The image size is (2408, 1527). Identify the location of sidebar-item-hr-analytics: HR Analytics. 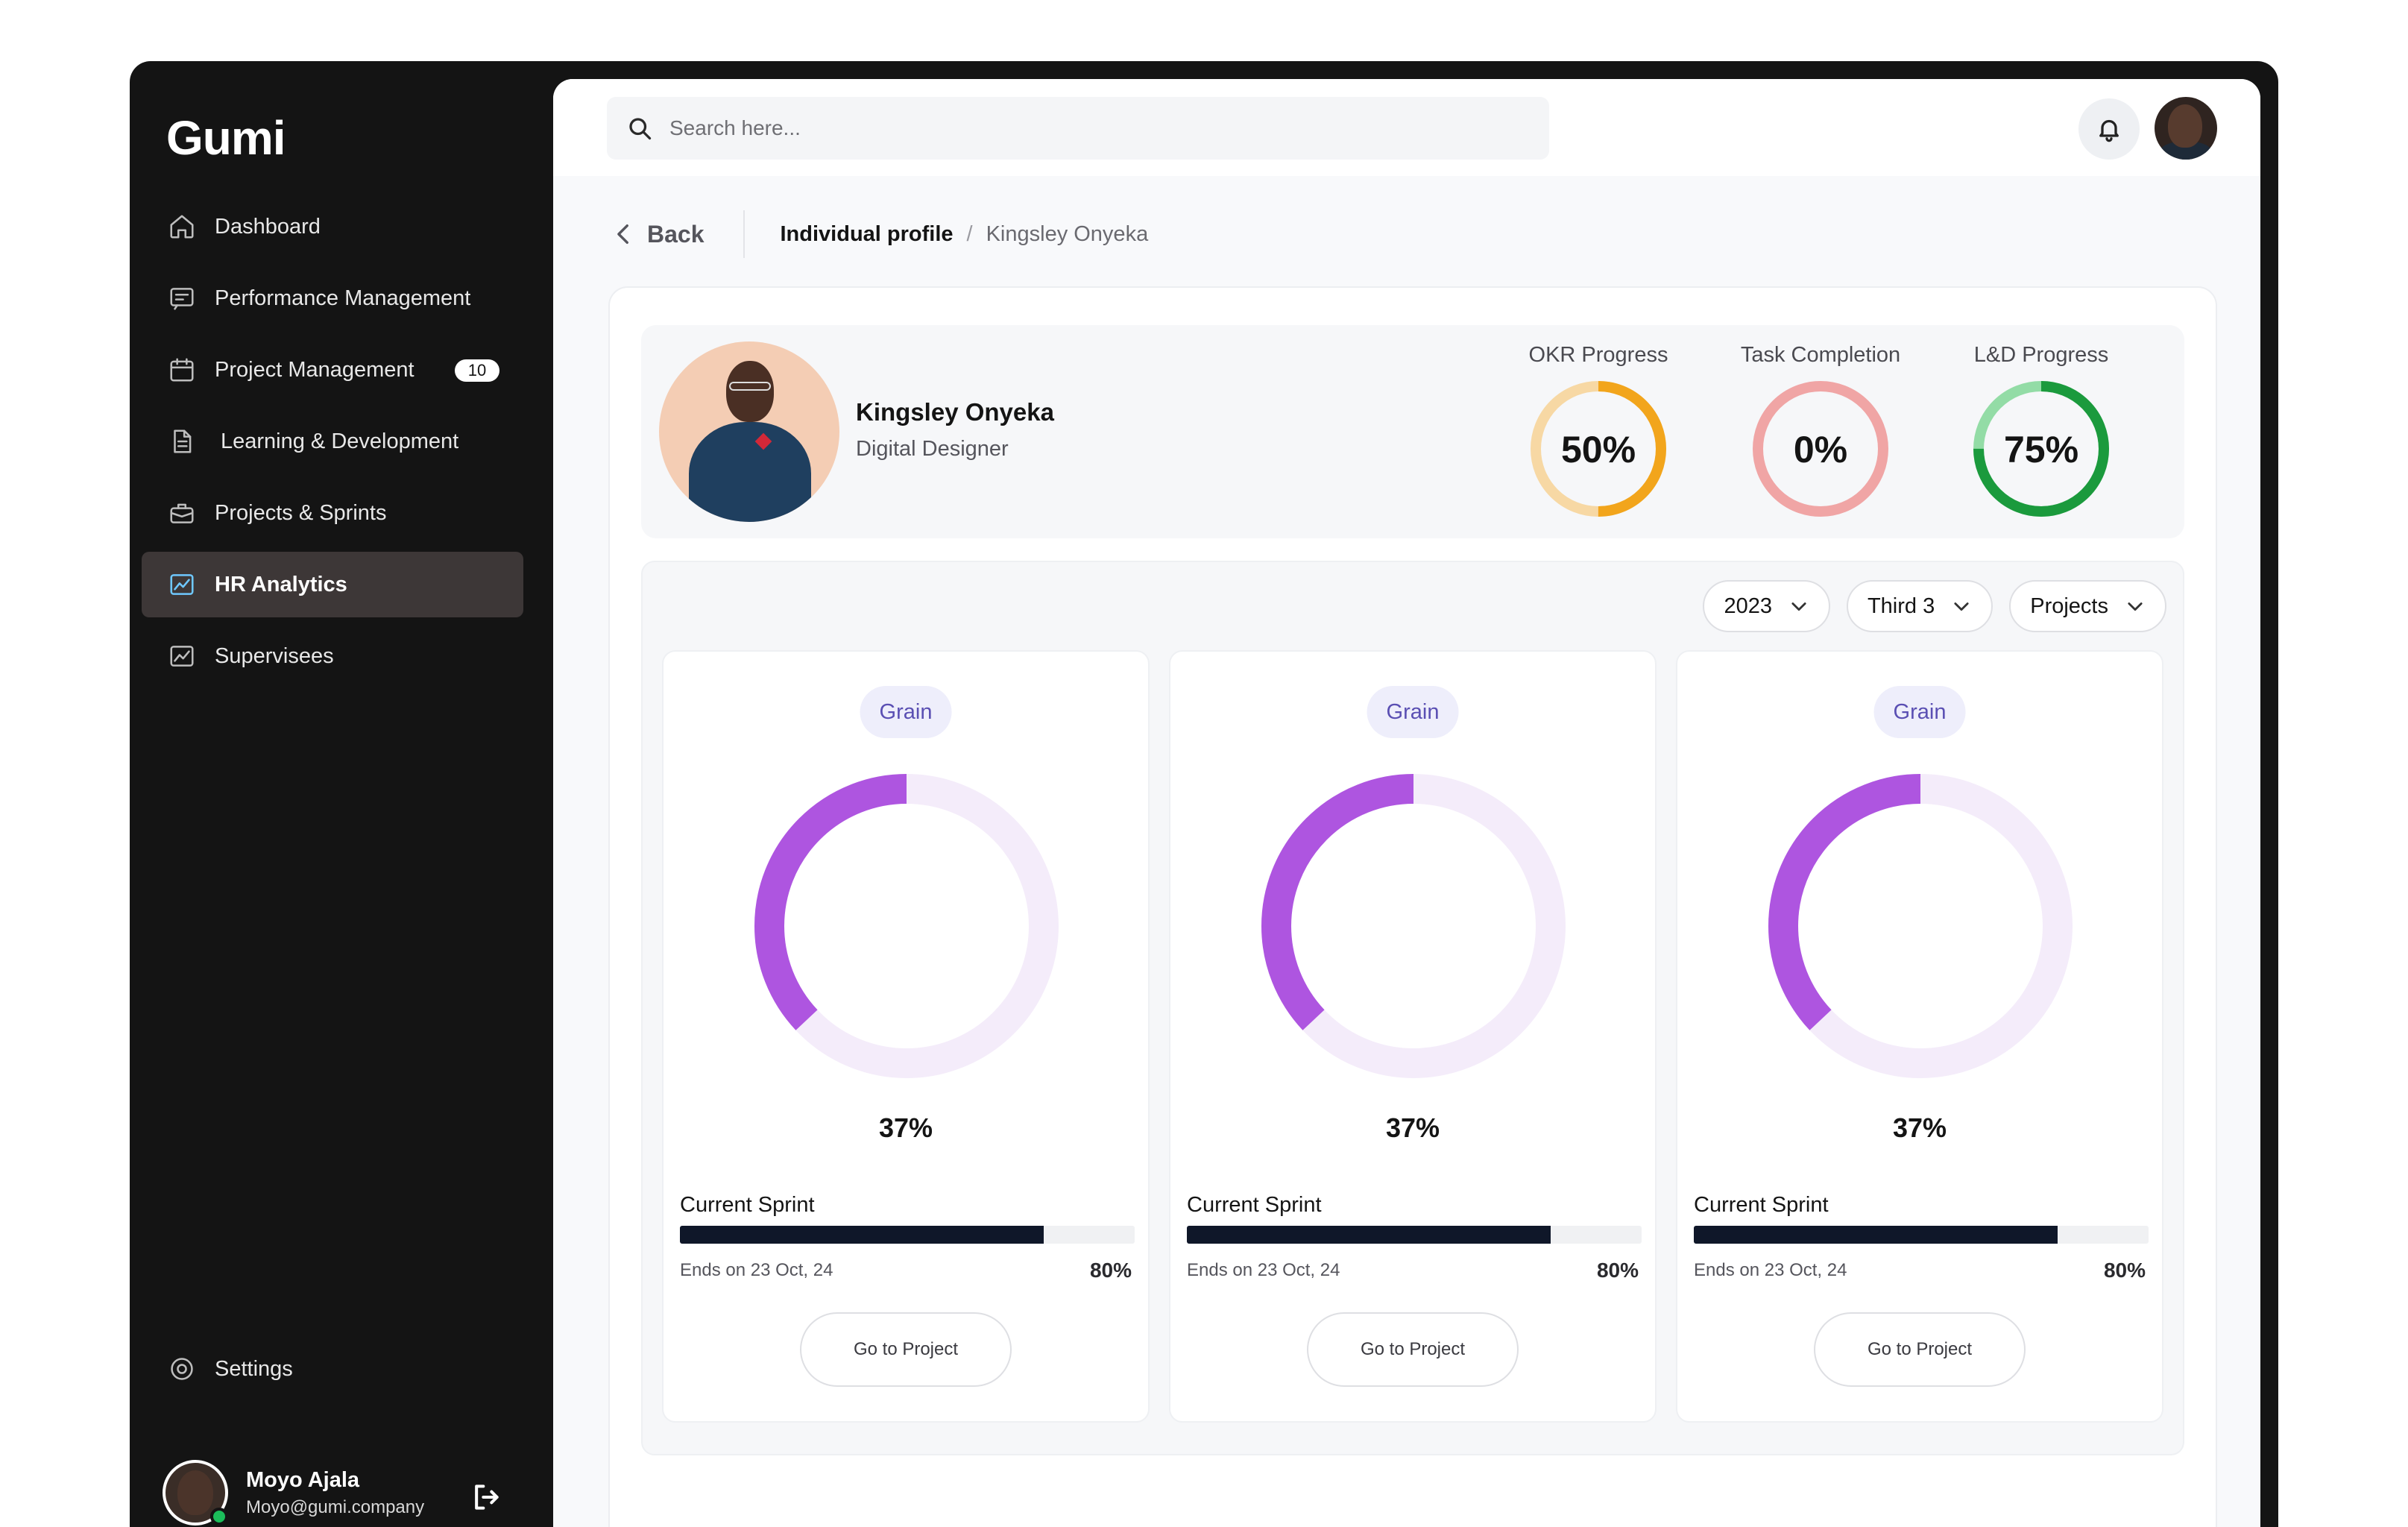
(332, 584).